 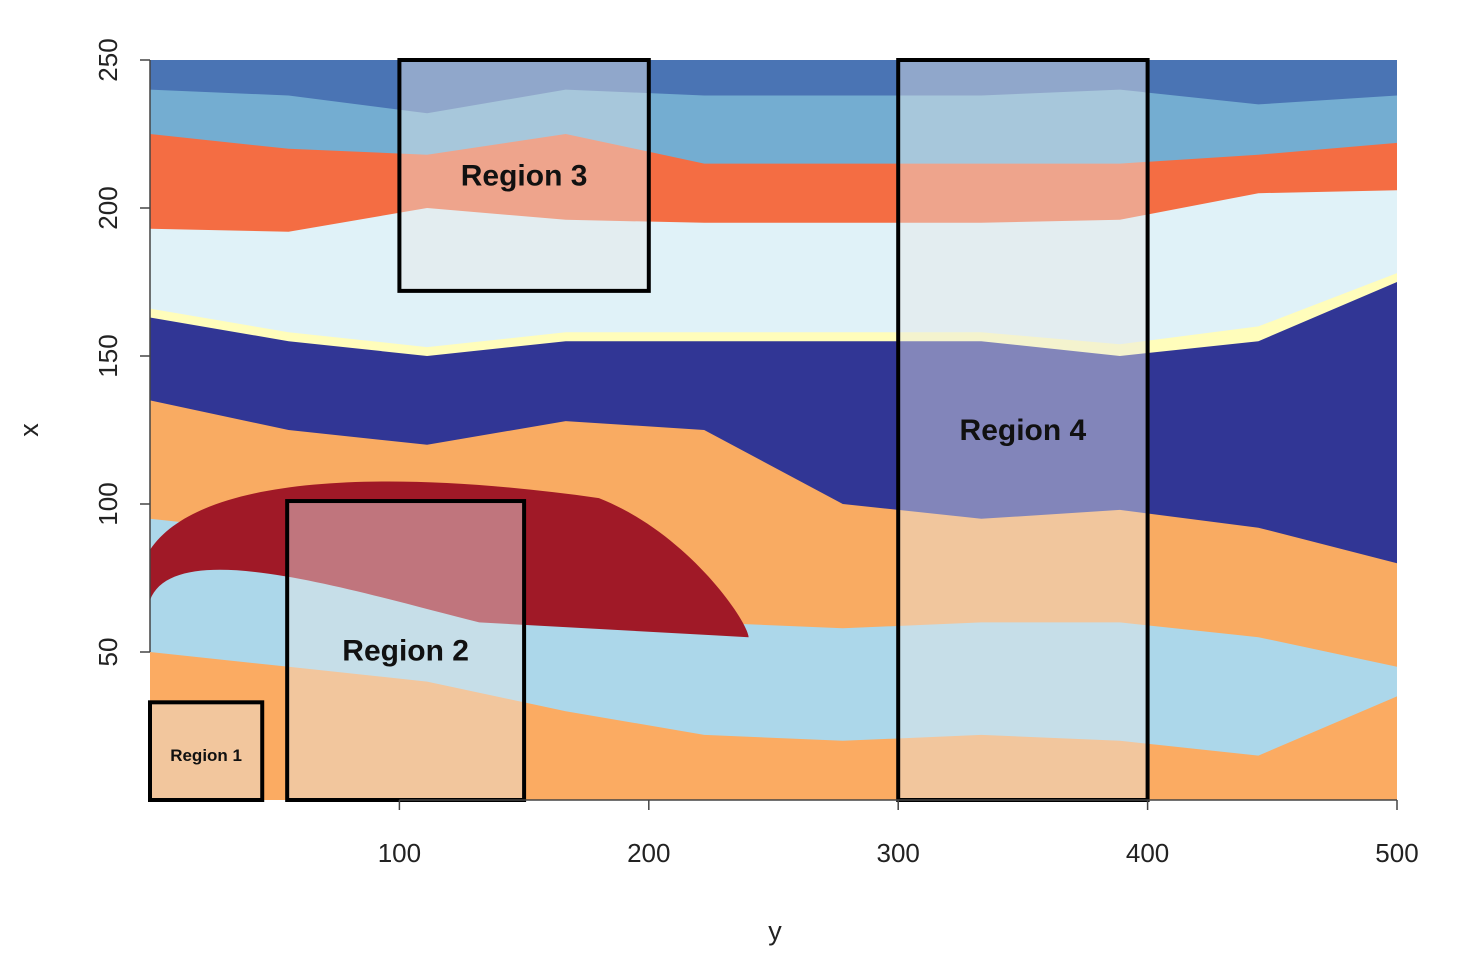 What do you see at coordinates (108, 503) in the screenshot?
I see `y-tick-label: 100` at bounding box center [108, 503].